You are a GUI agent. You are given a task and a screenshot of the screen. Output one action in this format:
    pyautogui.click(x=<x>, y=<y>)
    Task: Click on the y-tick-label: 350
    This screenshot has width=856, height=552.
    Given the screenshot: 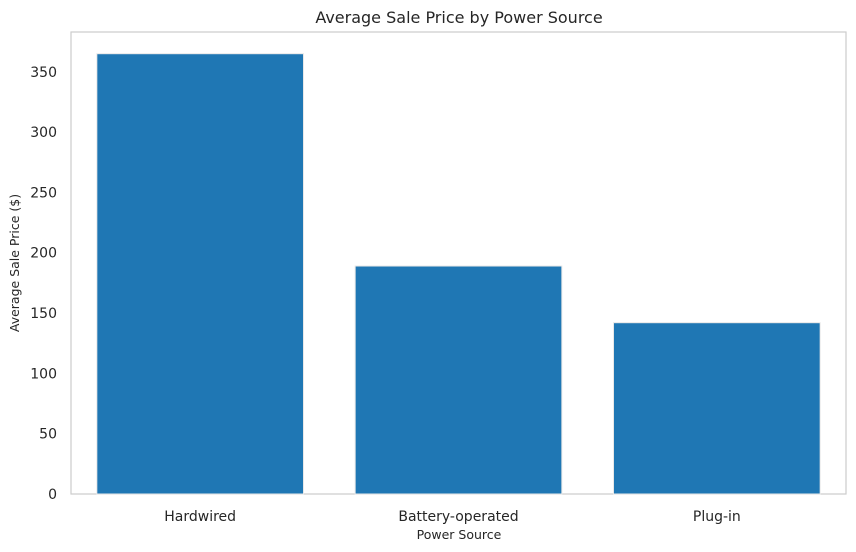 What is the action you would take?
    pyautogui.click(x=43, y=73)
    